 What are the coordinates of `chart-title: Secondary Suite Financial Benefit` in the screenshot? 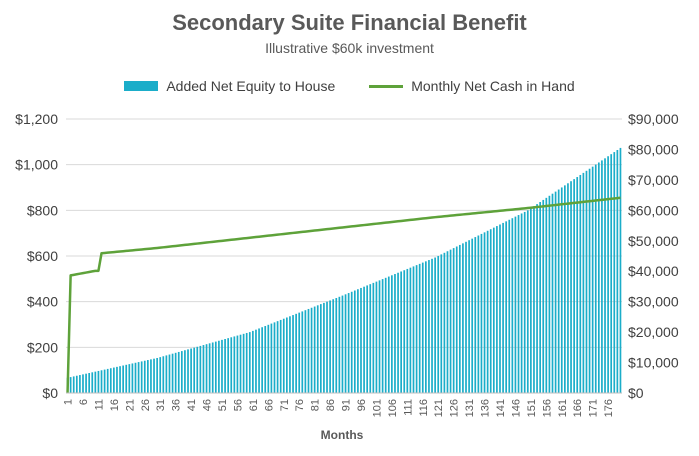 It's located at (349, 22).